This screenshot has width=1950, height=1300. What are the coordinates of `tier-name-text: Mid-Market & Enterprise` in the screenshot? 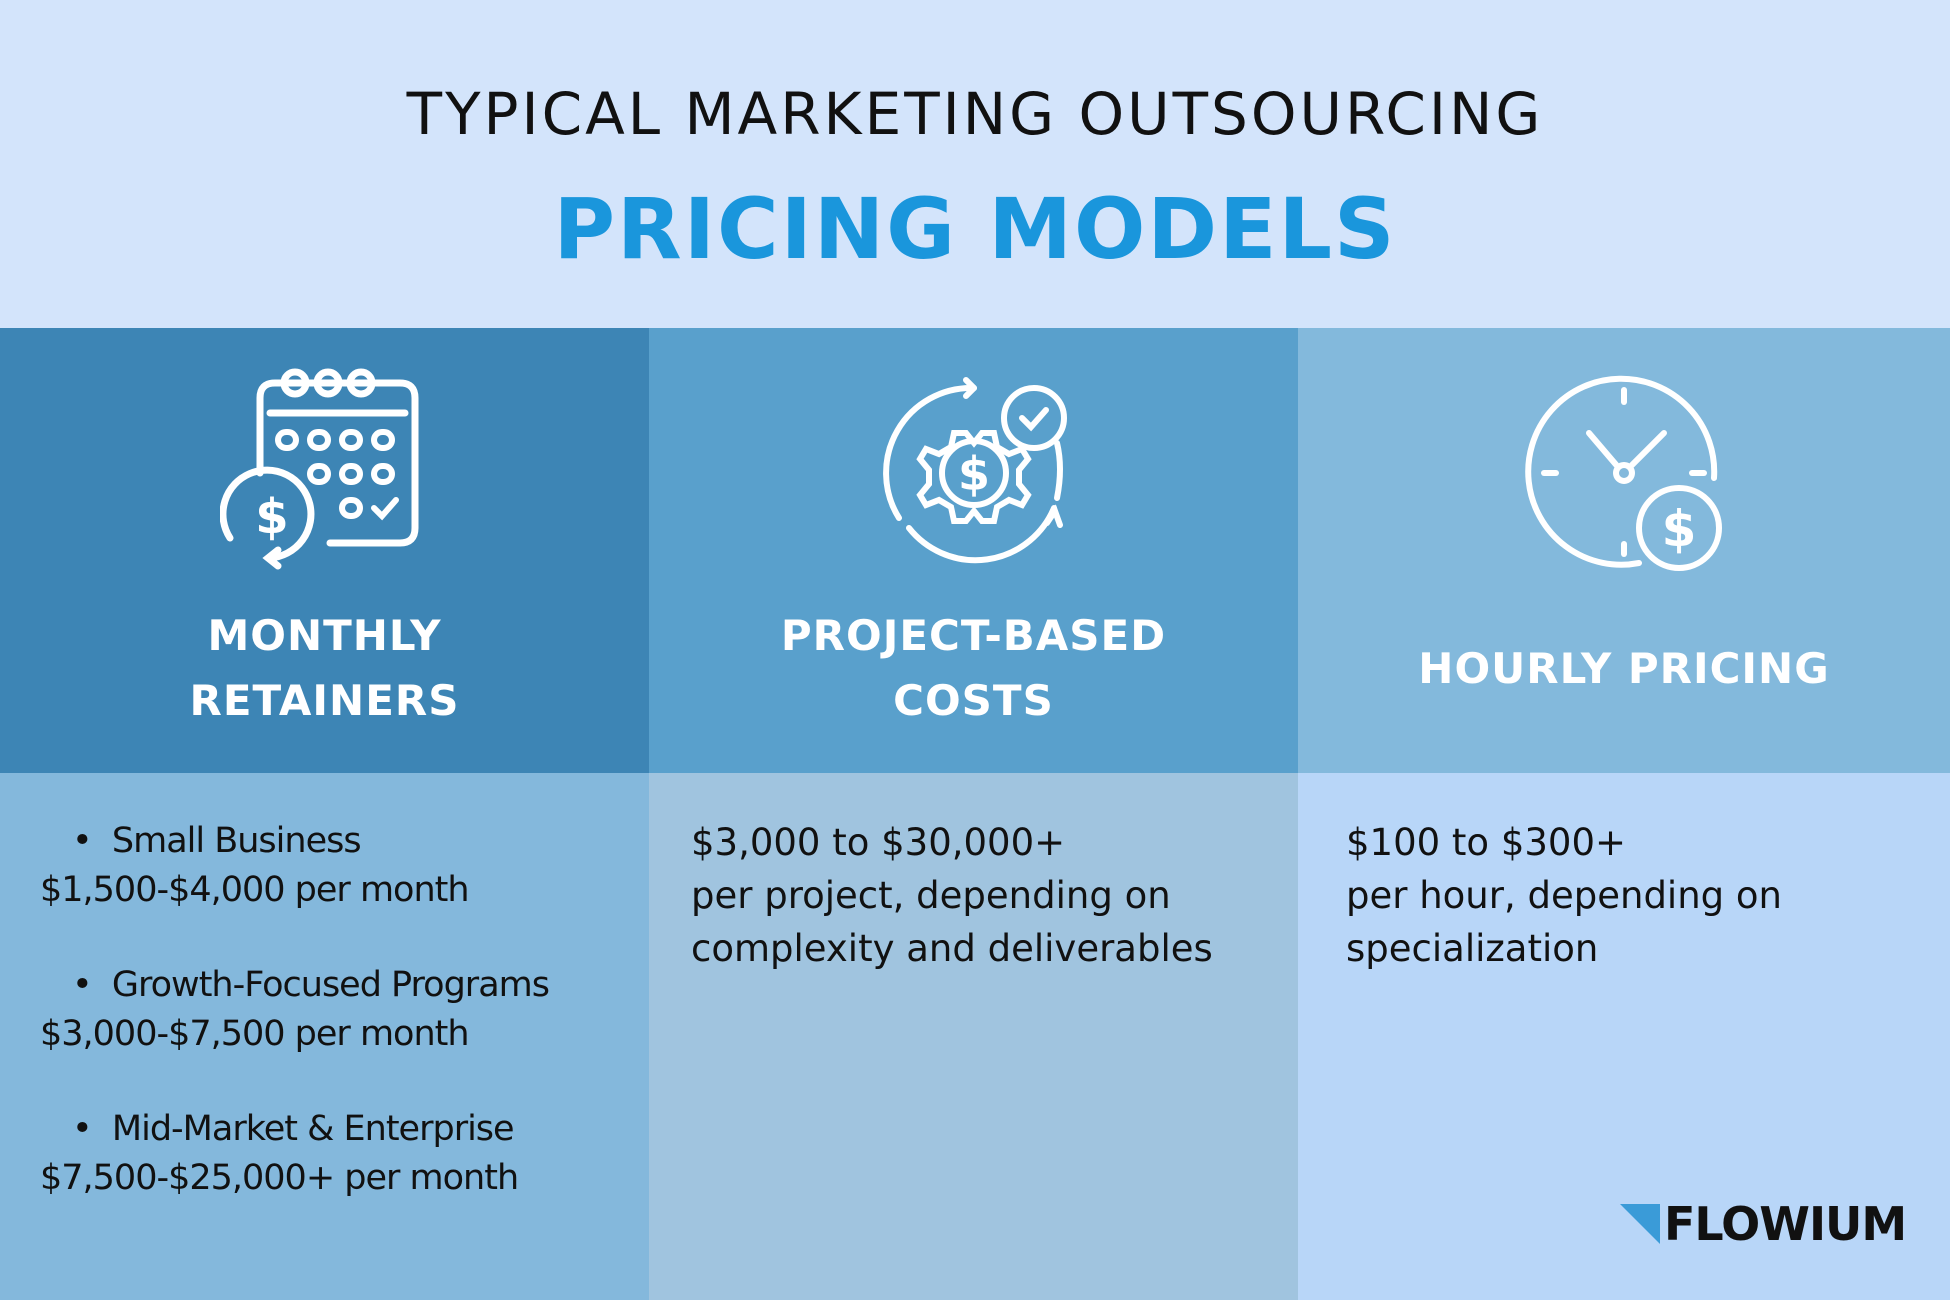 It's located at (313, 1129).